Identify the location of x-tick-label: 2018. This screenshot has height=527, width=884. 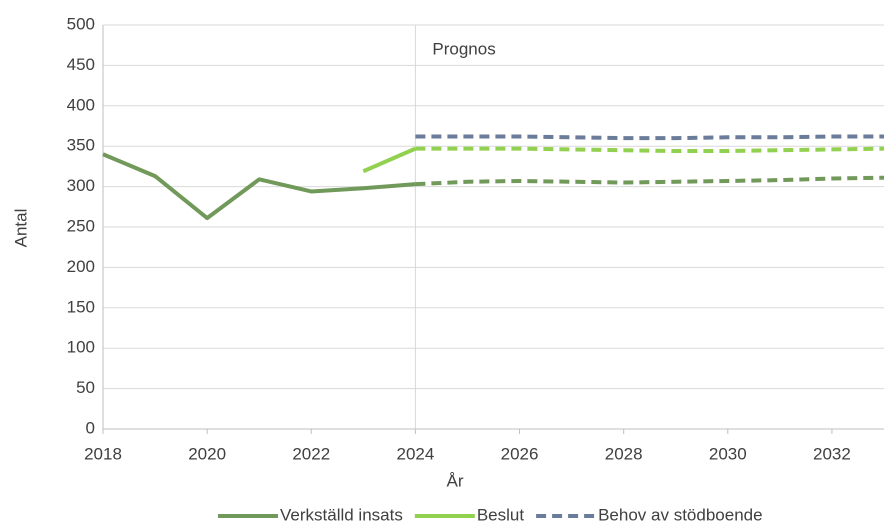
(103, 453).